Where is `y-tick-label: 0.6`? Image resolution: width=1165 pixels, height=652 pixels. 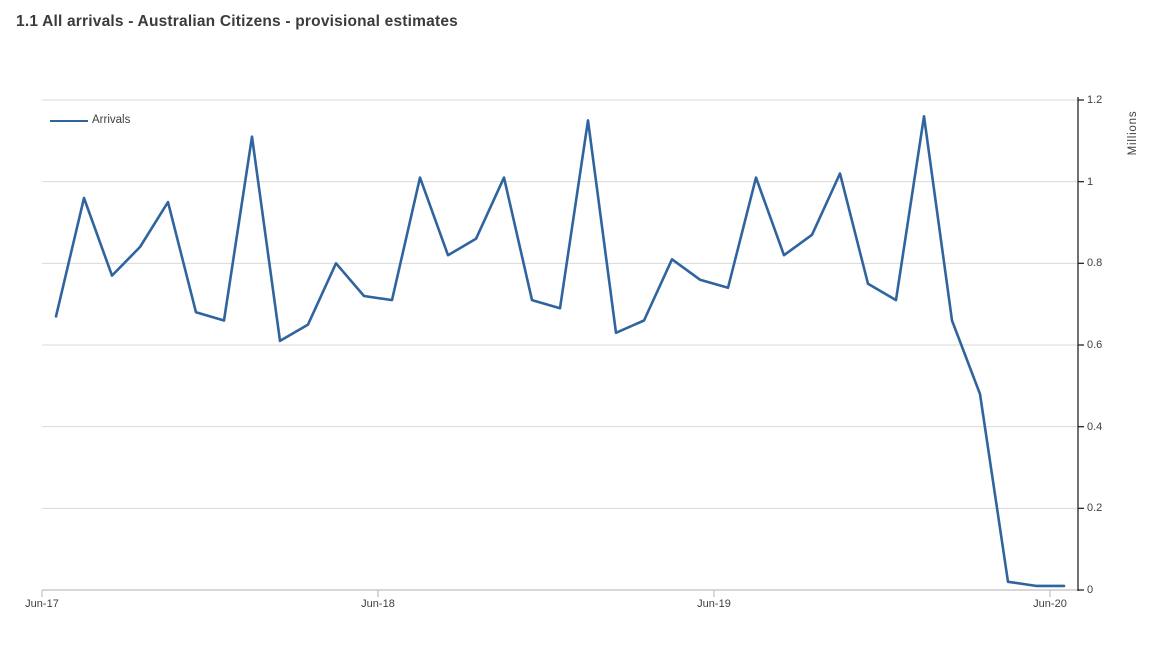
y-tick-label: 0.6 is located at coordinates (1095, 345).